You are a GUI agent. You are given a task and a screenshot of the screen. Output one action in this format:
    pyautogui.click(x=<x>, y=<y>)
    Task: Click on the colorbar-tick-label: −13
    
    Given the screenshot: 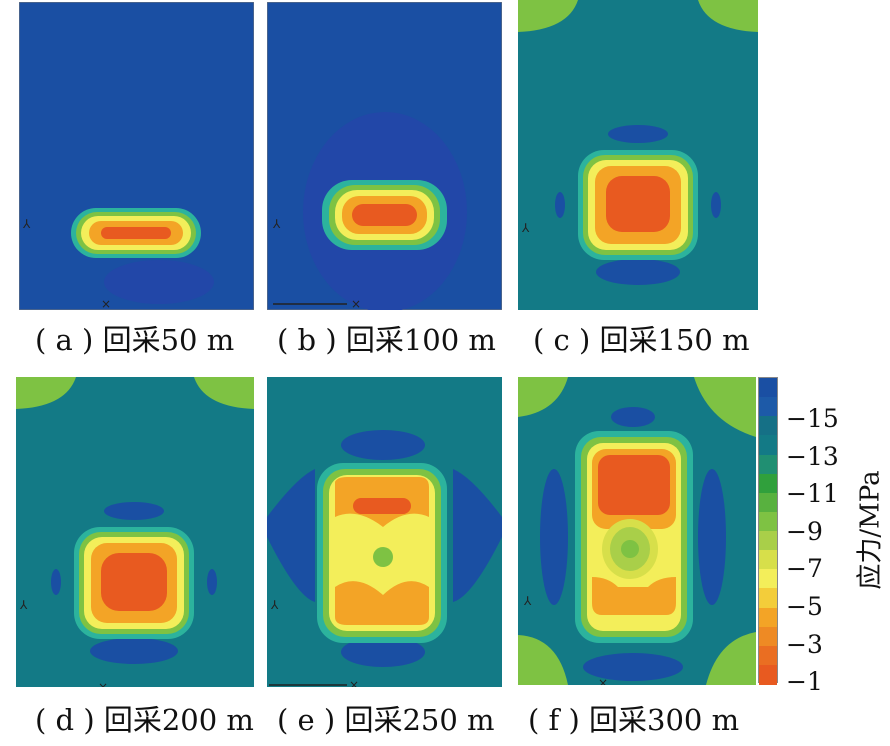 What is the action you would take?
    pyautogui.click(x=812, y=456)
    